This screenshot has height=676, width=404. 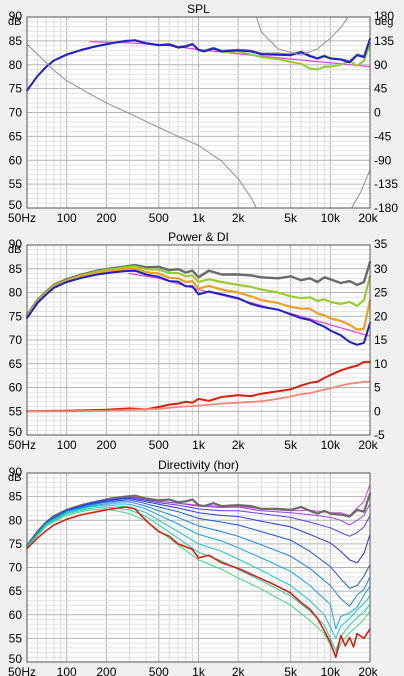 What do you see at coordinates (381, 364) in the screenshot?
I see `y2-tick-label: 10` at bounding box center [381, 364].